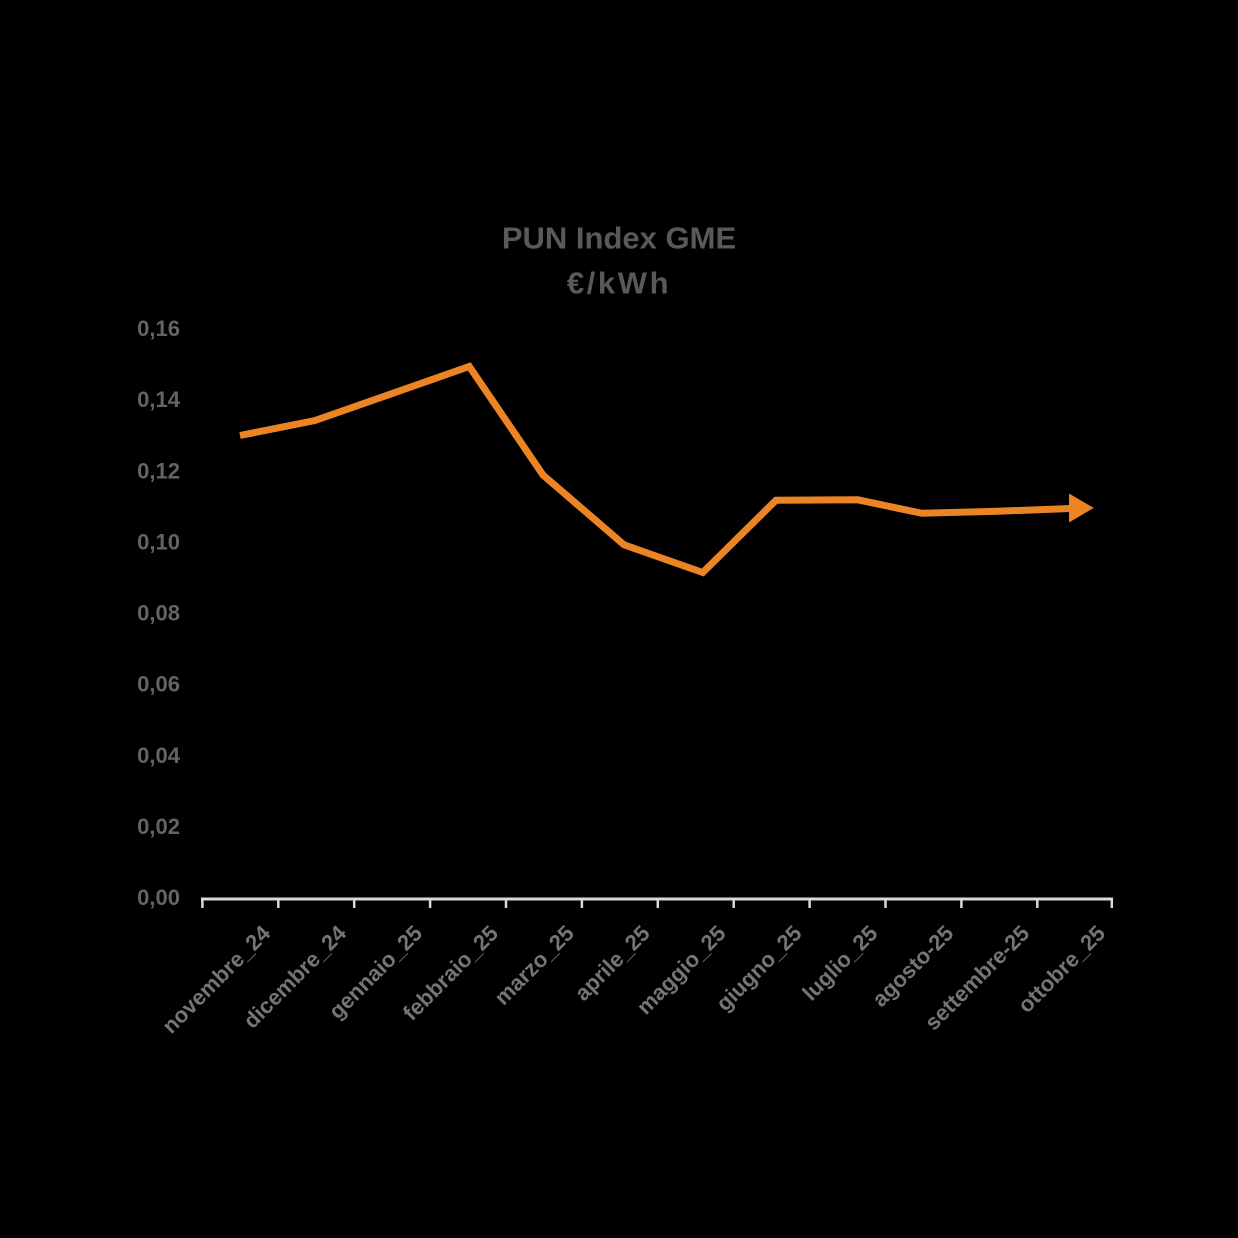 Image resolution: width=1238 pixels, height=1238 pixels. What do you see at coordinates (158, 897) in the screenshot?
I see `svg-text: 0,00` at bounding box center [158, 897].